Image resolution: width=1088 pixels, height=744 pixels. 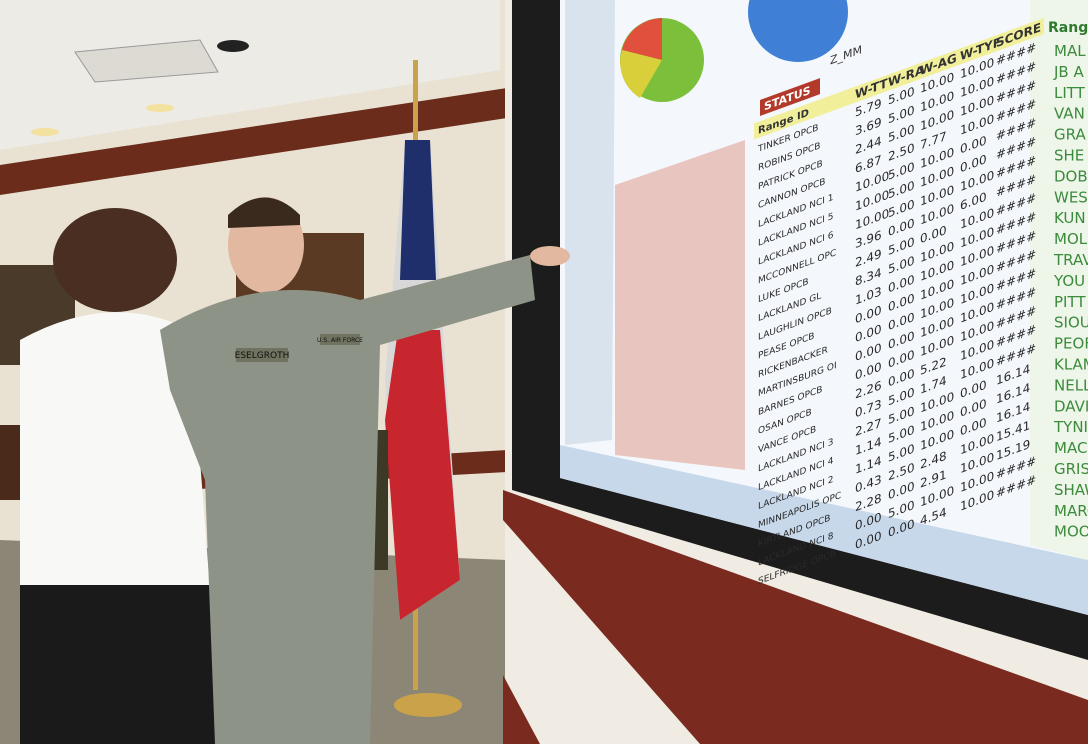 I want to click on white-shirt, so click(x=115, y=451).